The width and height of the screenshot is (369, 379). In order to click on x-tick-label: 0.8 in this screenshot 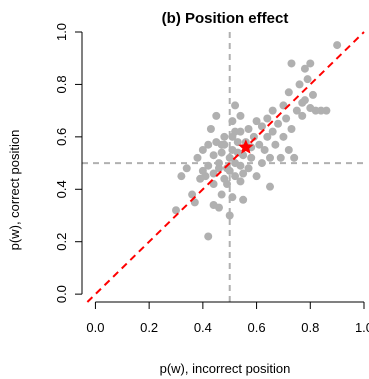, I will do `click(310, 327)`.